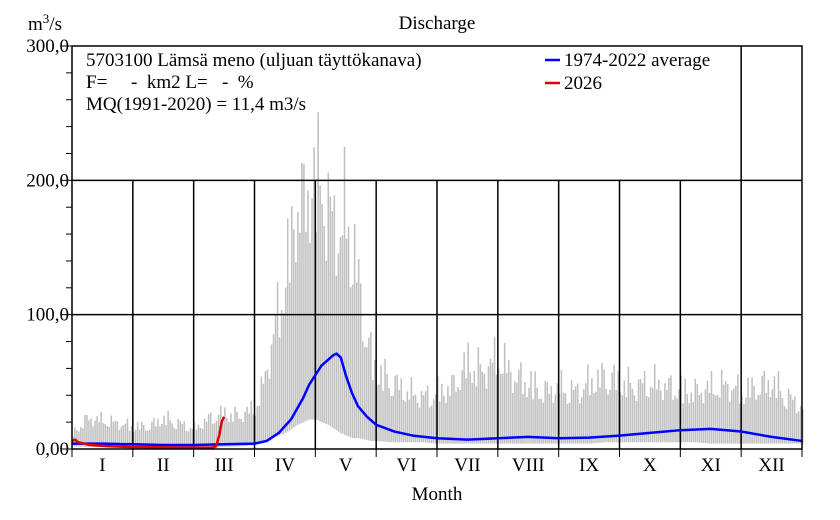 The image size is (840, 520). What do you see at coordinates (437, 494) in the screenshot?
I see `x-axis-label: Month` at bounding box center [437, 494].